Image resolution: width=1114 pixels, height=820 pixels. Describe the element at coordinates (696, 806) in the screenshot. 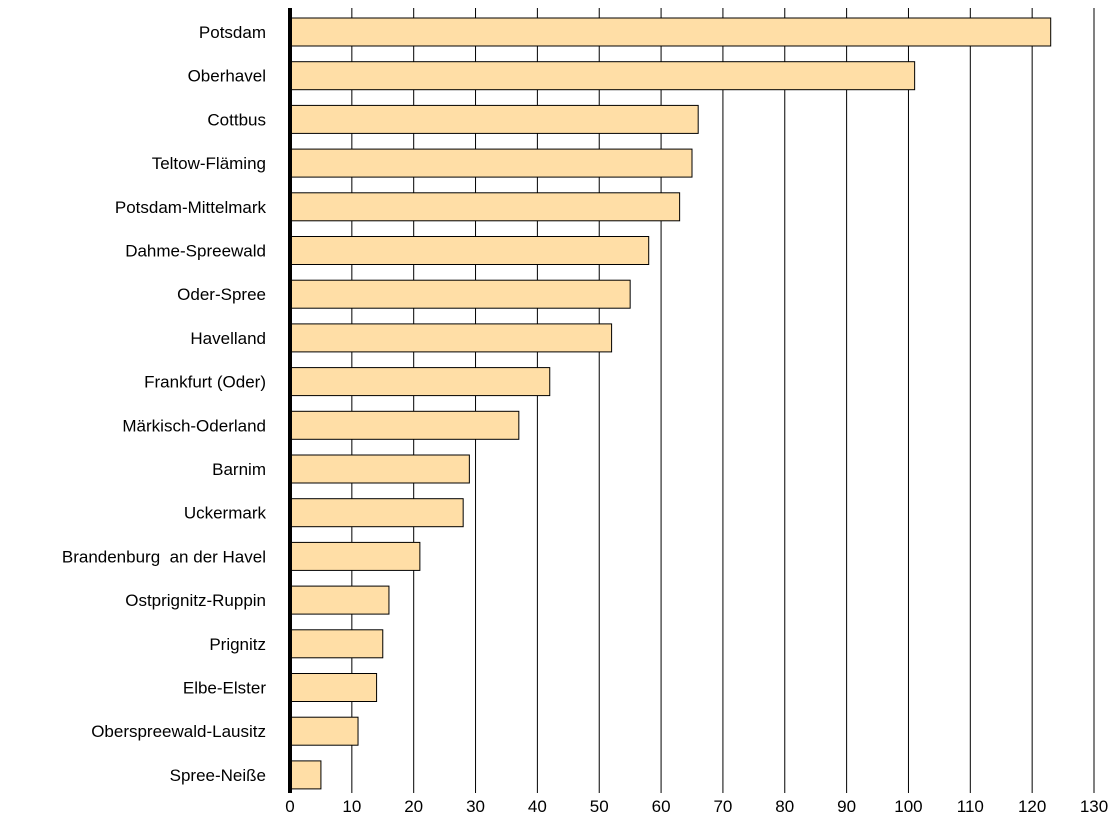

I see `x-tick-labels: 0 10 20 30 40 50 60 70 80 90 100 110 120 130` at that location.